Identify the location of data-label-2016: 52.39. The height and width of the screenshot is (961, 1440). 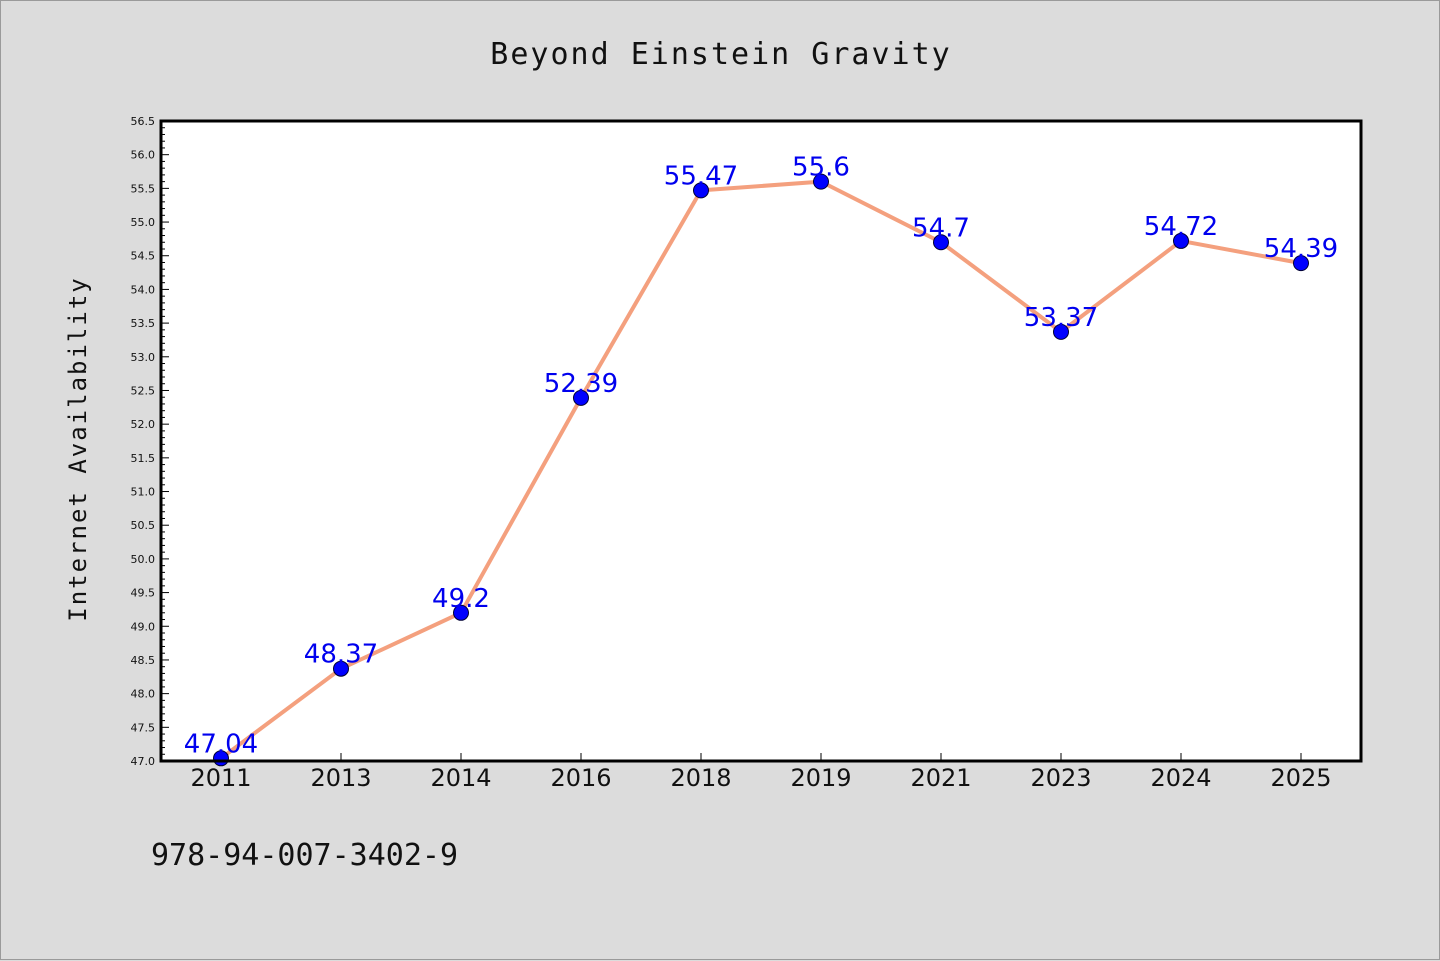
(581, 384).